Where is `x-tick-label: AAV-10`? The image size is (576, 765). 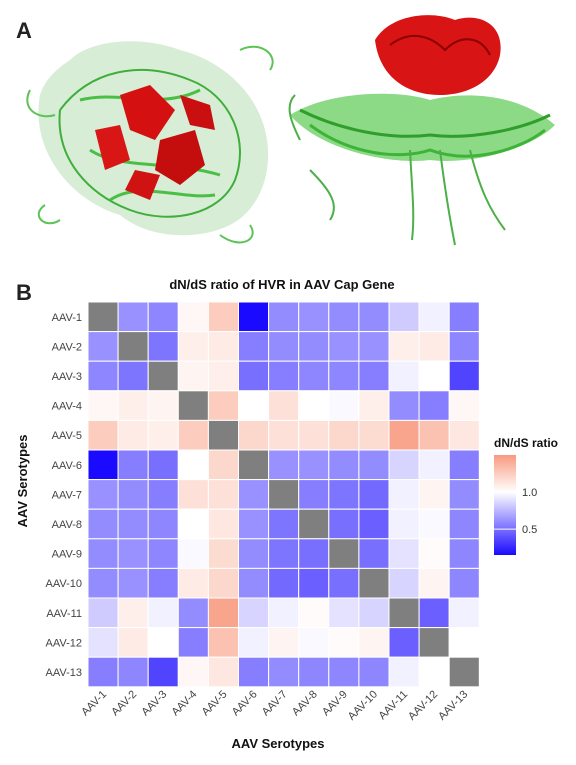 x-tick-label: AAV-10 is located at coordinates (363, 705).